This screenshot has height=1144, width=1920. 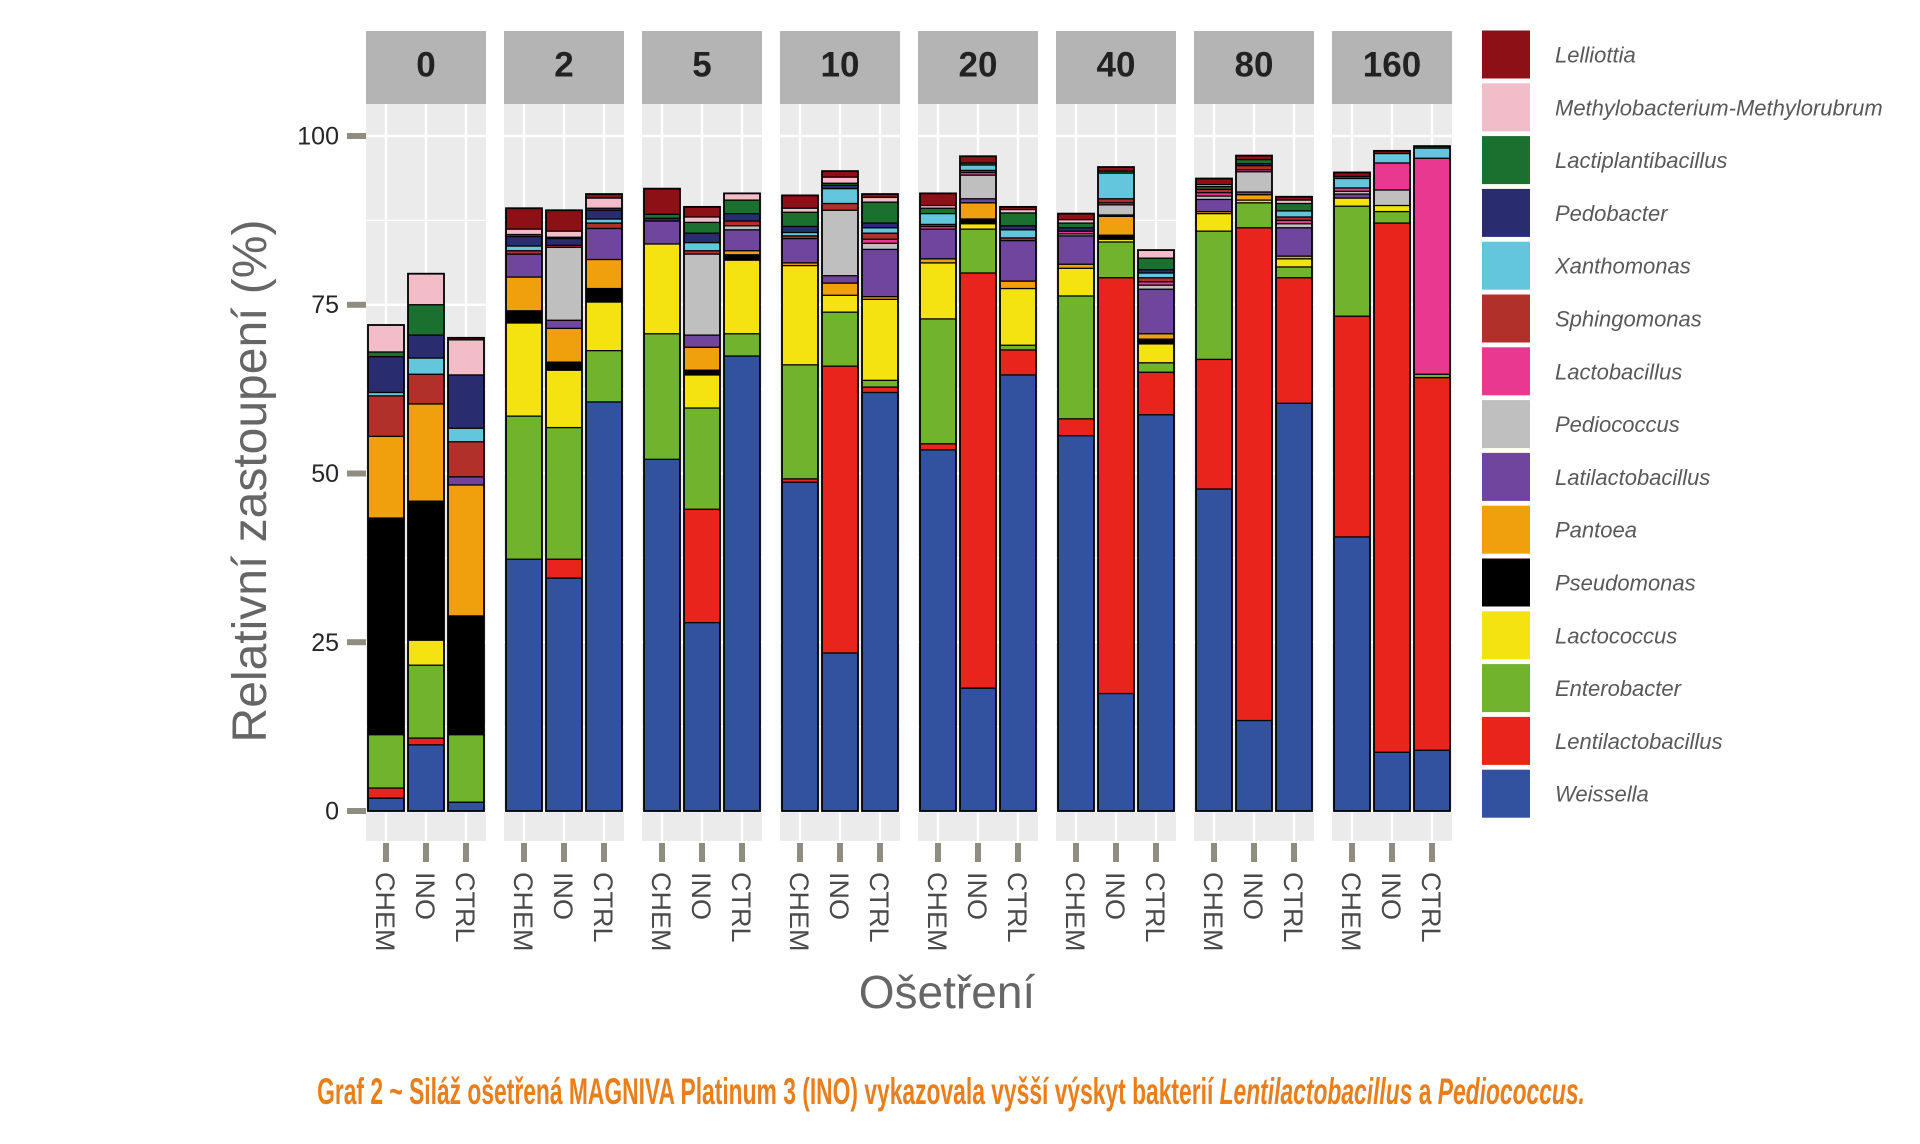 What do you see at coordinates (1618, 371) in the screenshot?
I see `svg-text: Lactobacillus` at bounding box center [1618, 371].